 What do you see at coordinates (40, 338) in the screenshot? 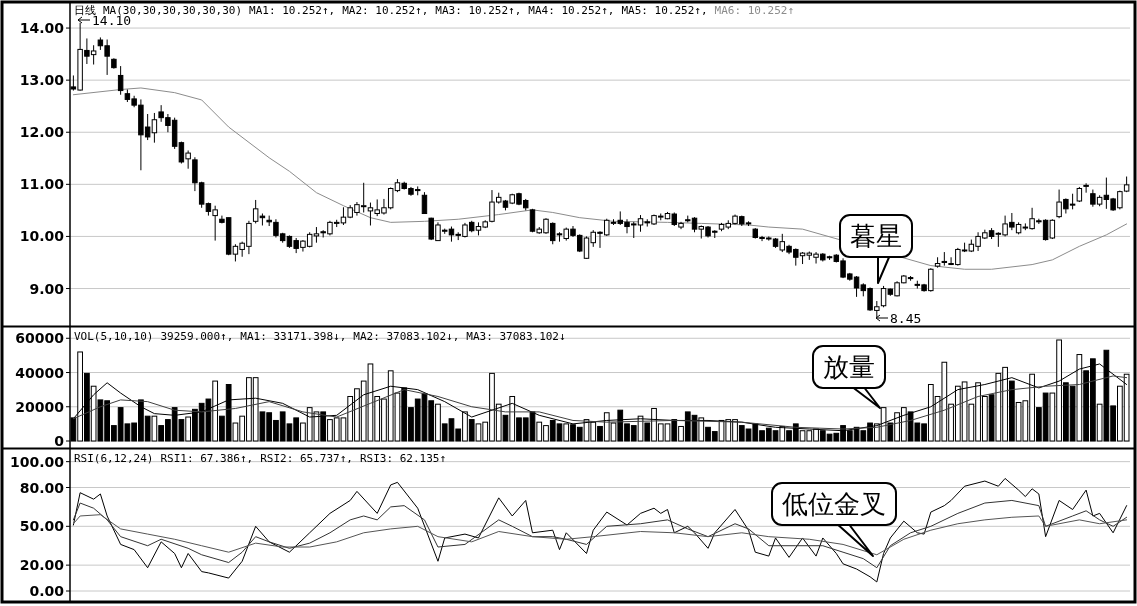
I see `y-tick-label: 60000` at bounding box center [40, 338].